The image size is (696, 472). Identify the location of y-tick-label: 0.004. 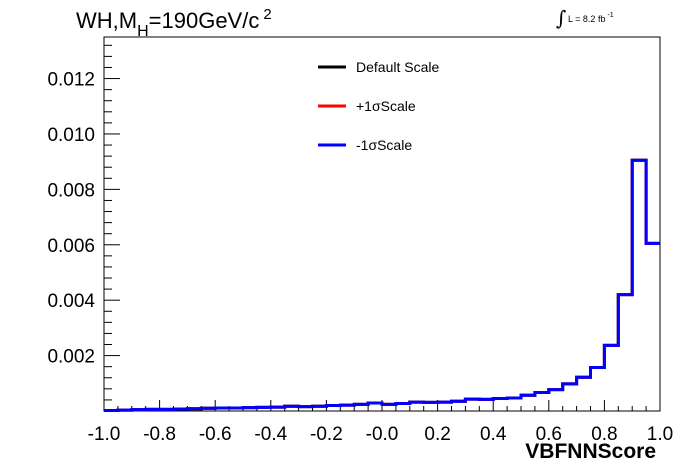
(71, 301).